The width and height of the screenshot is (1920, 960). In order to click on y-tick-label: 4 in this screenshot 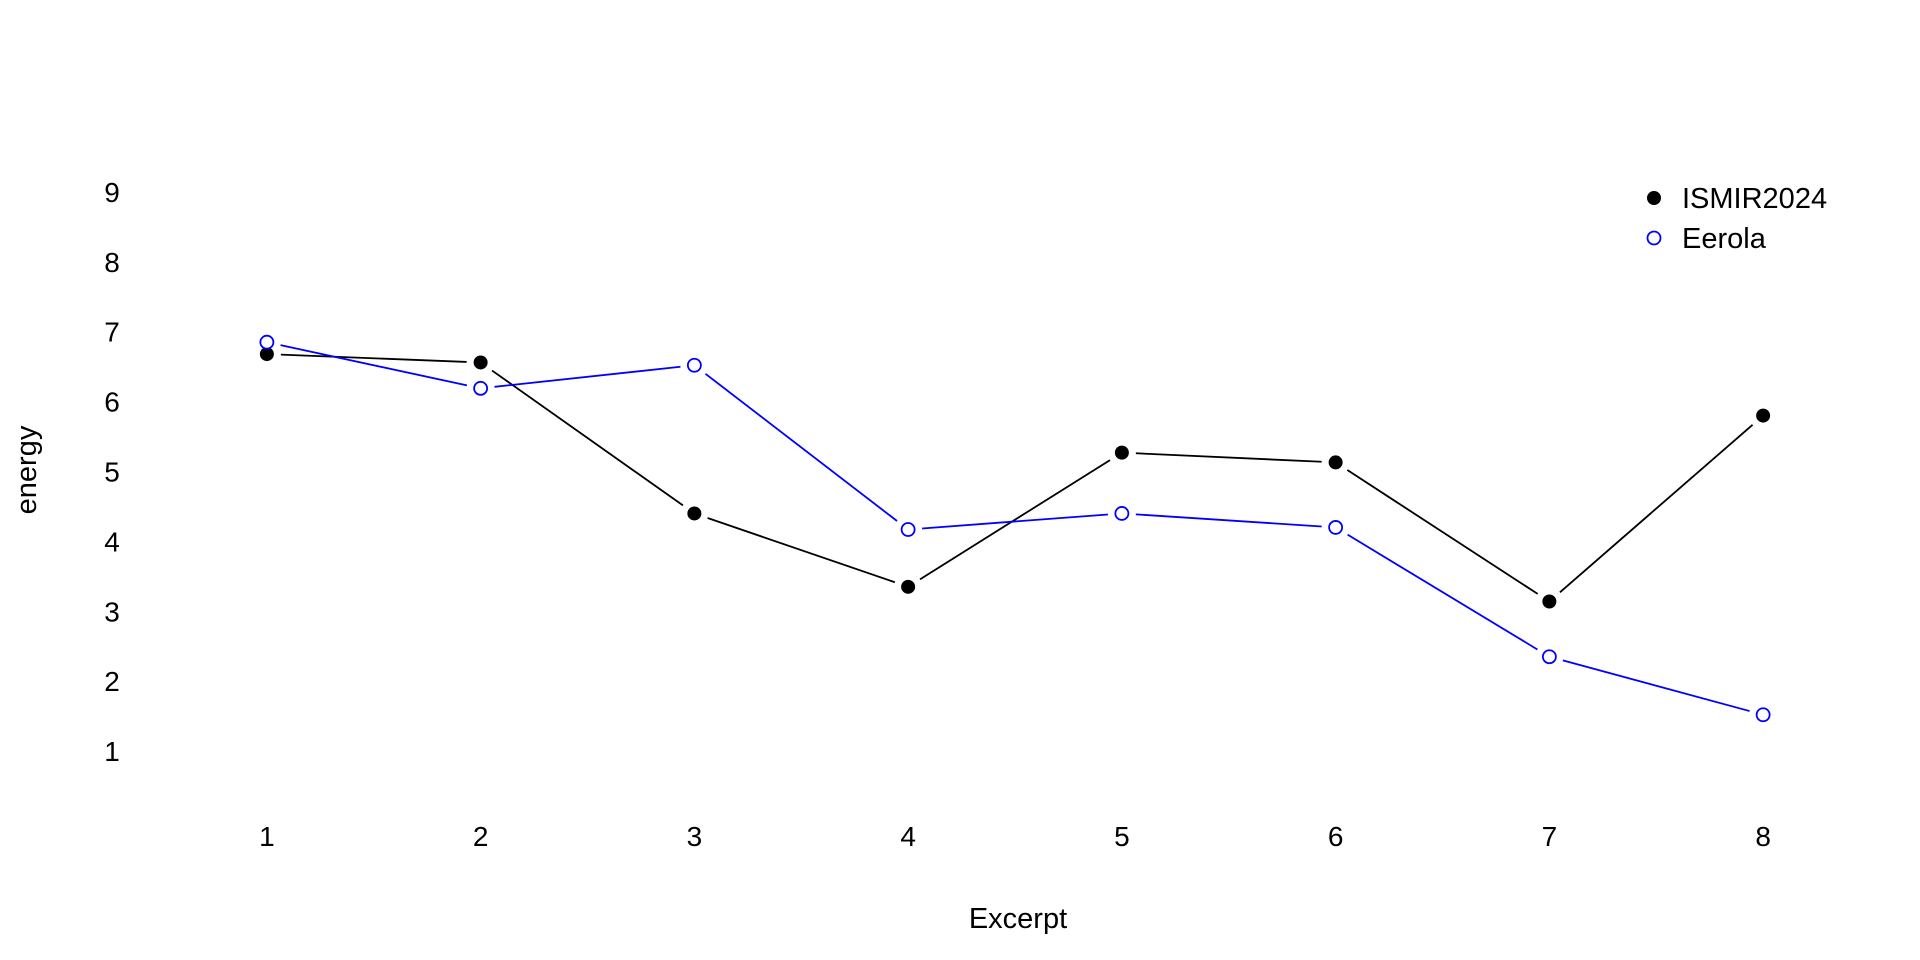, I will do `click(112, 541)`.